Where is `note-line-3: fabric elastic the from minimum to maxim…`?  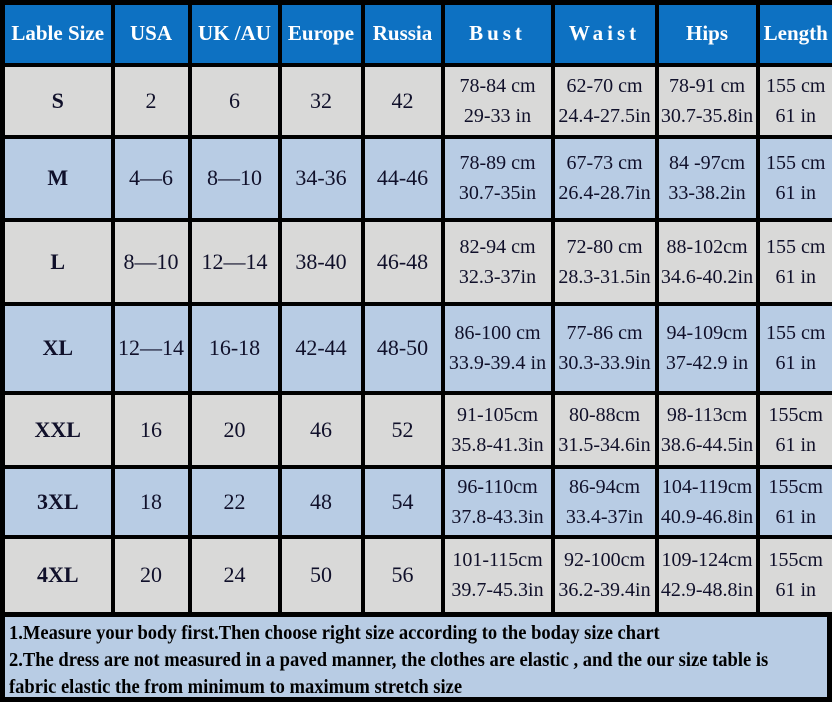
note-line-3: fabric elastic the from minimum to maxim… is located at coordinates (236, 687).